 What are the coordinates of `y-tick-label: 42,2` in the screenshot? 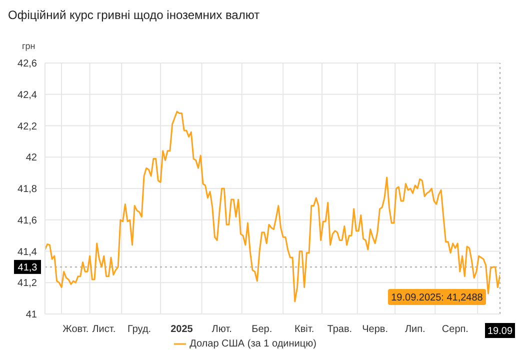 It's located at (28, 126).